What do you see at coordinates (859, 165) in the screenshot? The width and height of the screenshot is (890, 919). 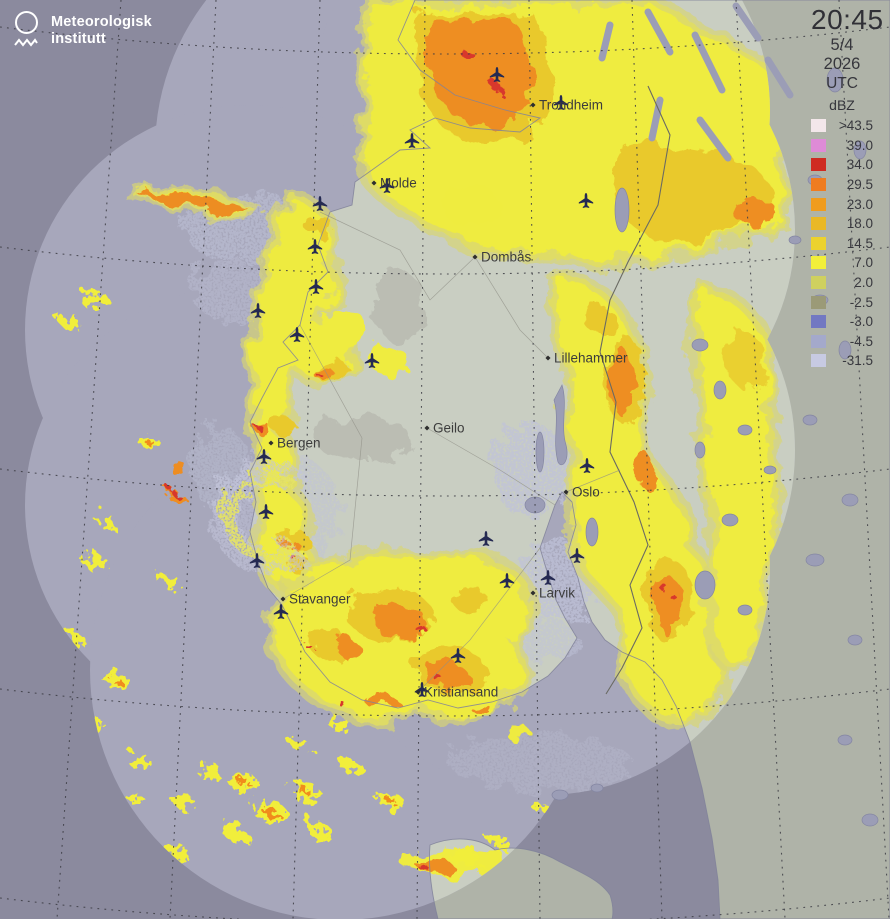 I see `legend-label: 34.0` at bounding box center [859, 165].